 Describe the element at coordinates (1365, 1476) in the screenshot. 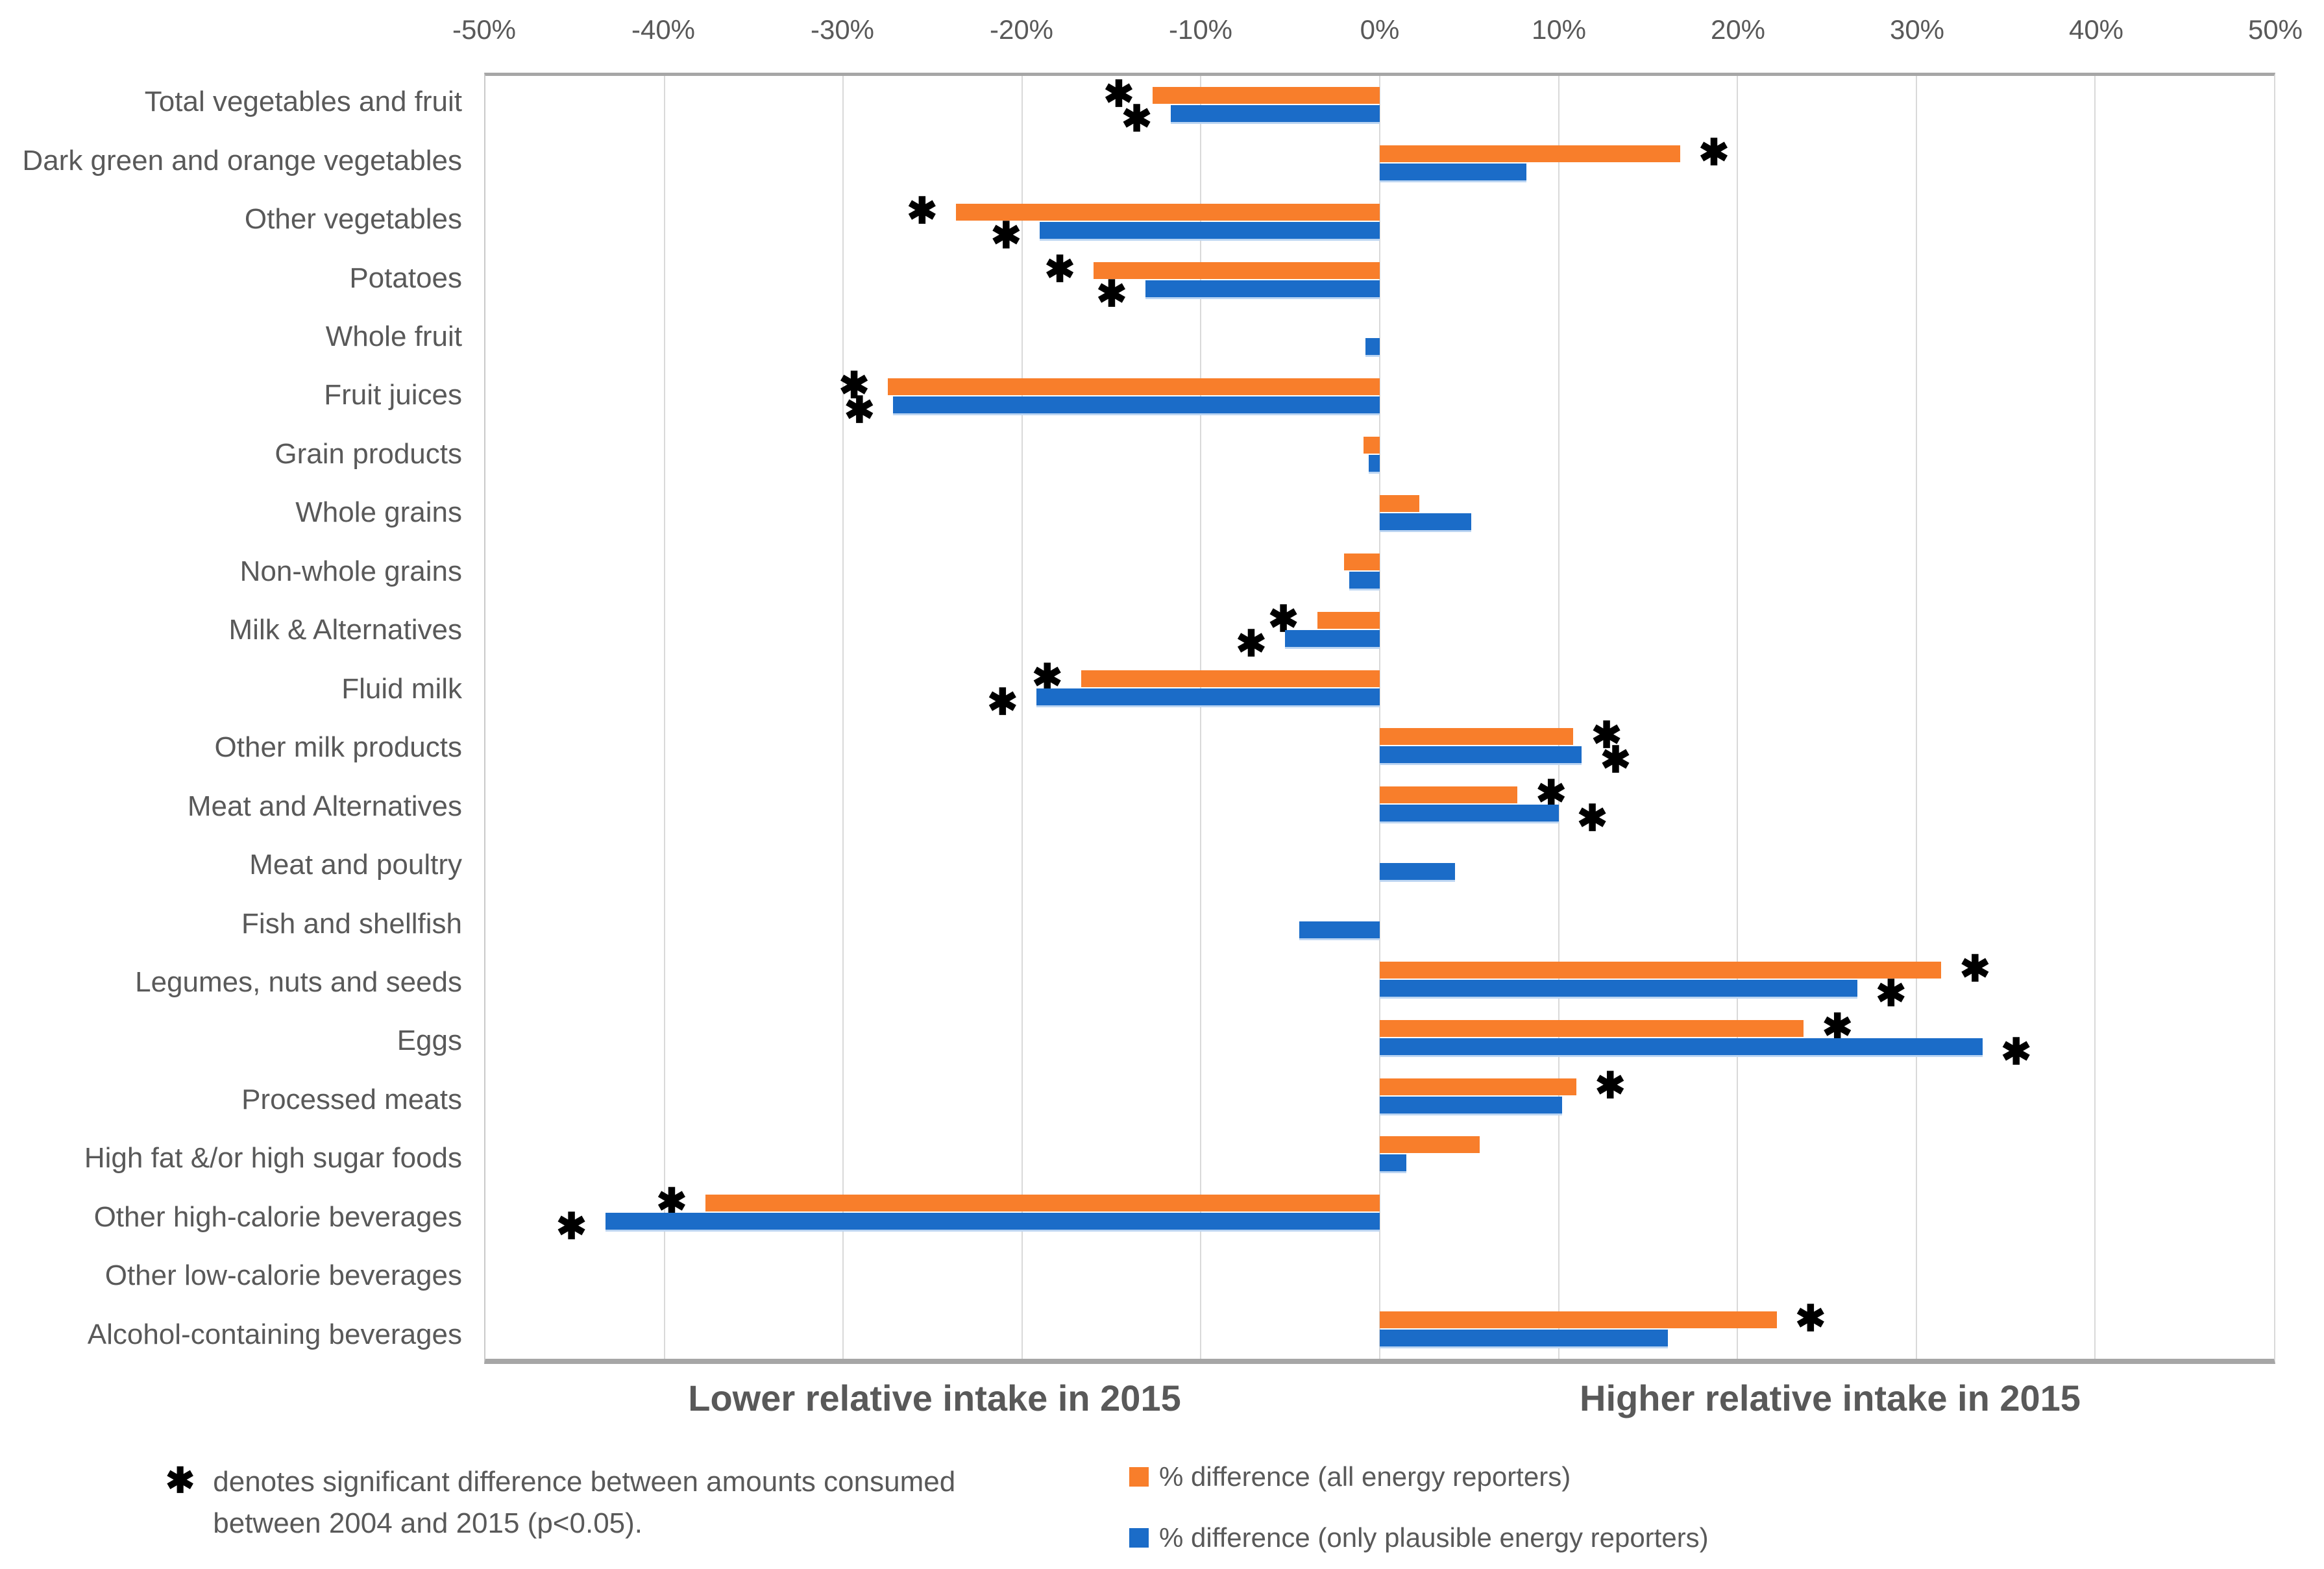

I see `legend-label-all-reporters: % difference (all energy reporters)` at that location.